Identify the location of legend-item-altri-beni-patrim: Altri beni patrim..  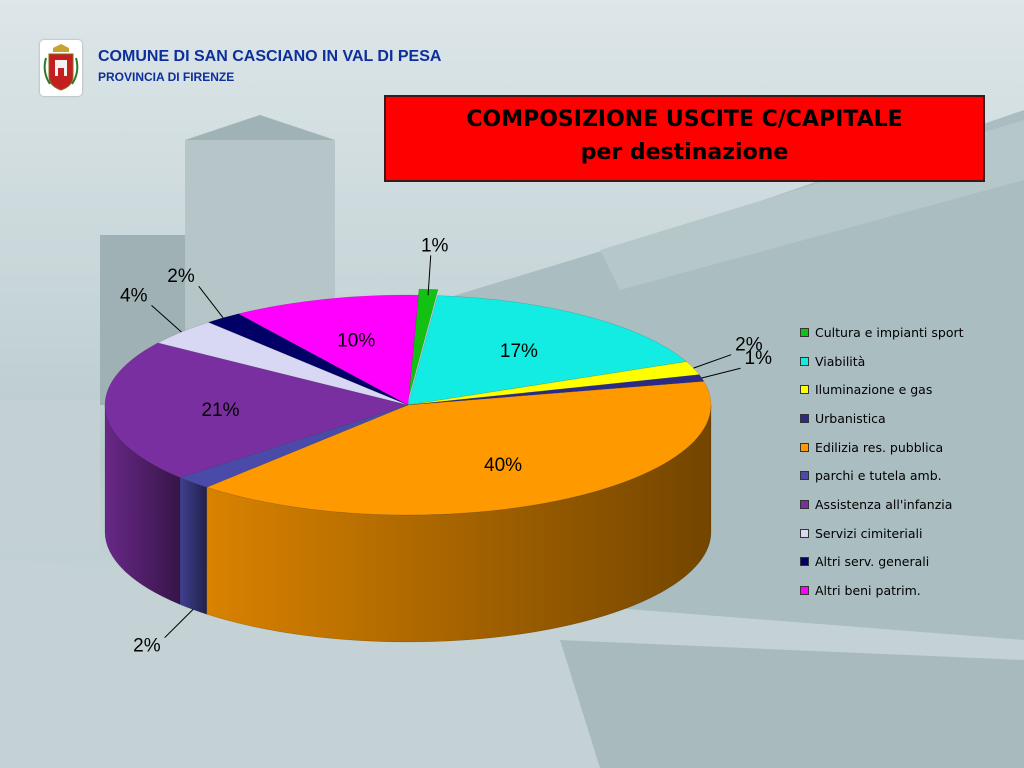
(907, 590).